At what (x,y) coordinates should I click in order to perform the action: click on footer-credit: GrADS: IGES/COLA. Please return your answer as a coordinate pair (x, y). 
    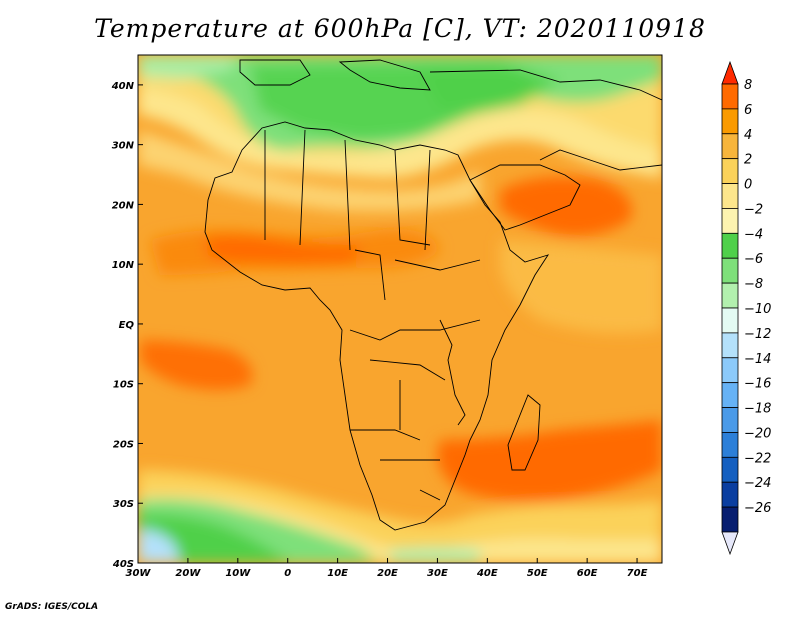
    Looking at the image, I should click on (52, 607).